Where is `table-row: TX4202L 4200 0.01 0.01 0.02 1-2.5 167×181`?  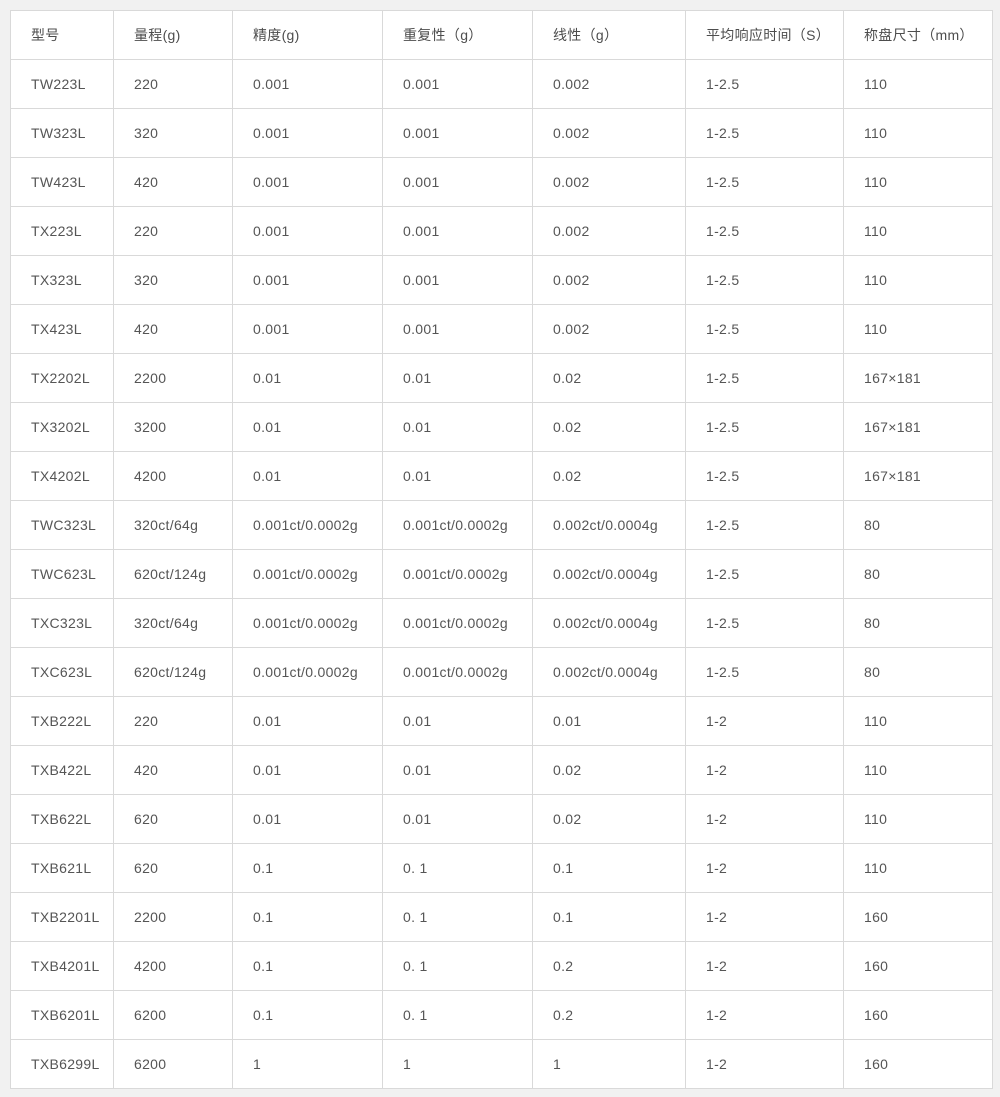
table-row: TX4202L 4200 0.01 0.01 0.02 1-2.5 167×181 is located at coordinates (501, 476).